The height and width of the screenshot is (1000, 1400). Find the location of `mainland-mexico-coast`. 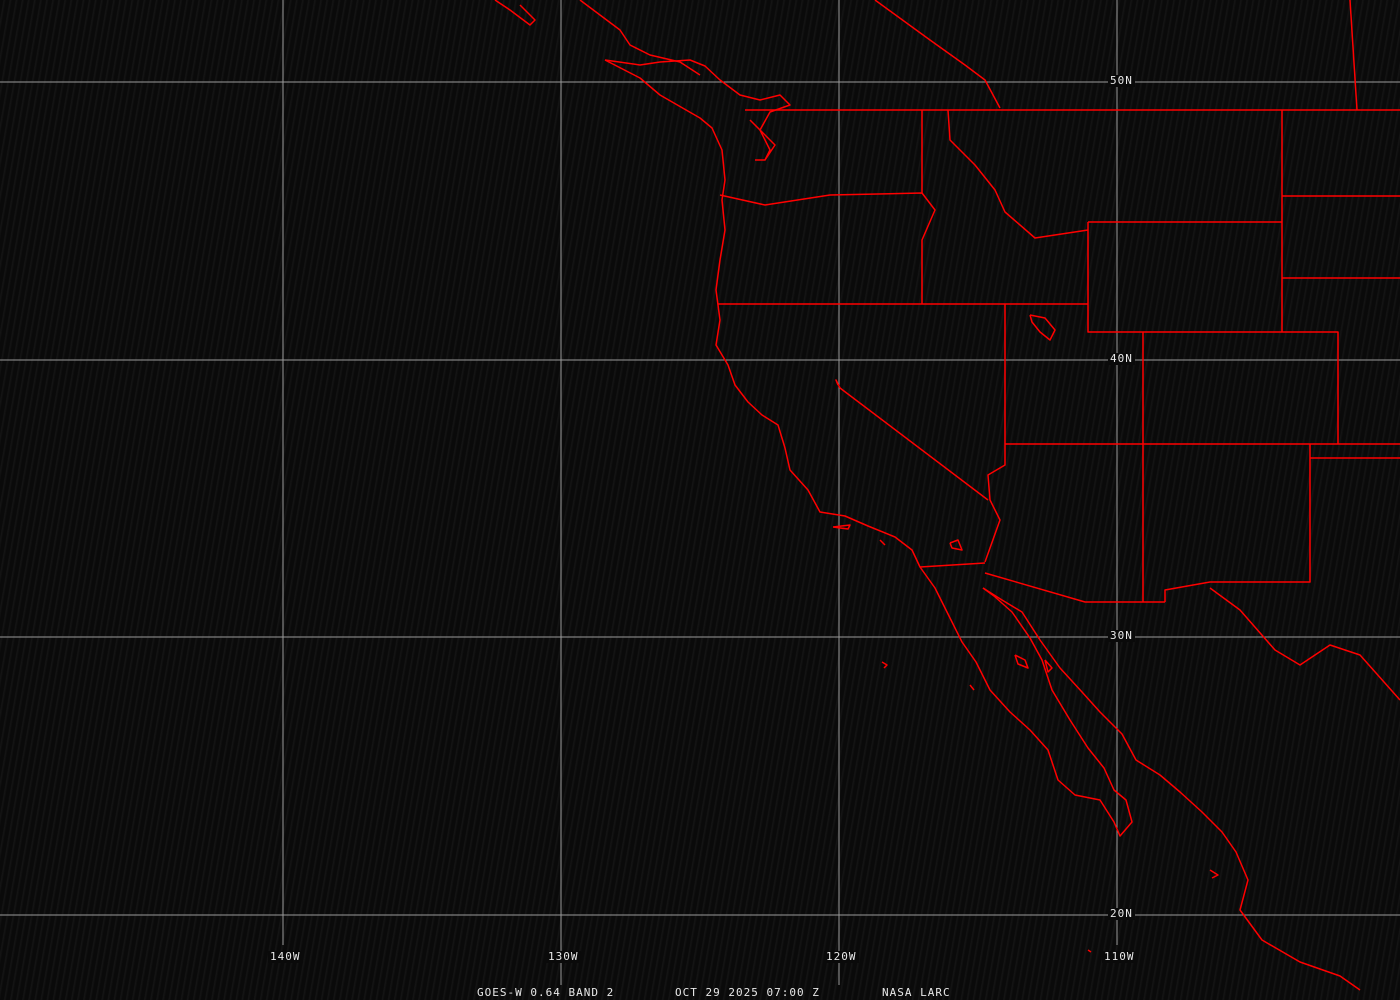

mainland-mexico-coast is located at coordinates (1171, 789).